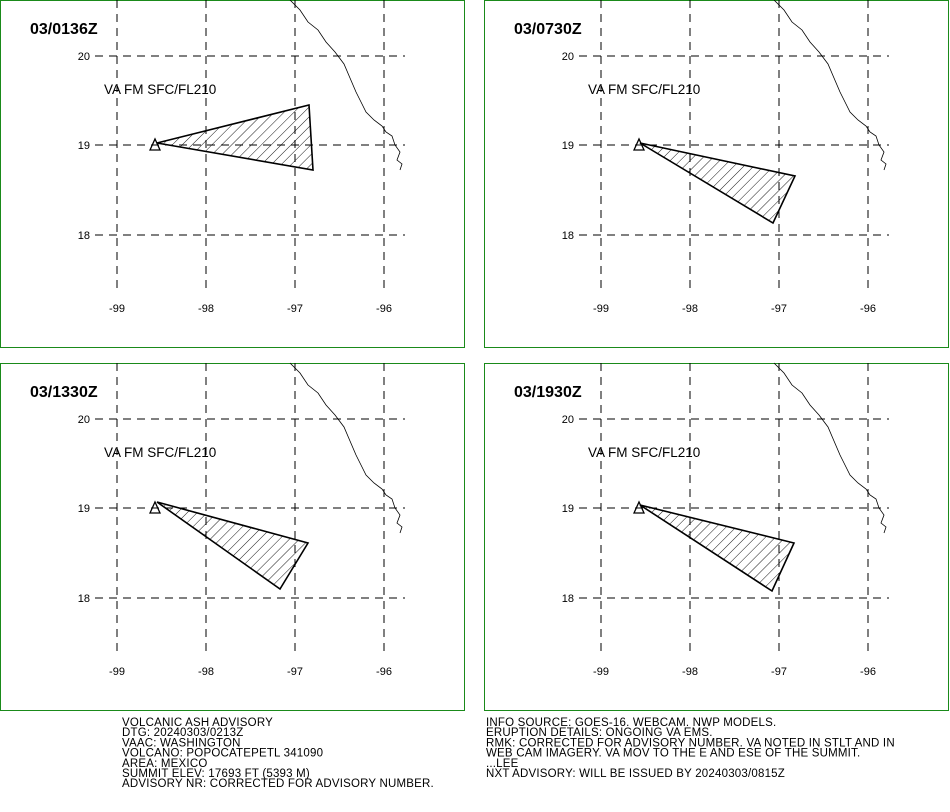  Describe the element at coordinates (64, 29) in the screenshot. I see `valid-time: 03/0136Z` at that location.